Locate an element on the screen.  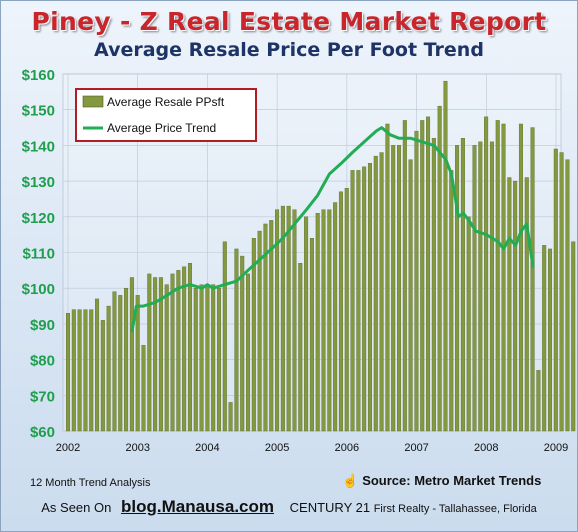
y-tick-label: $110 is located at coordinates (38, 254).